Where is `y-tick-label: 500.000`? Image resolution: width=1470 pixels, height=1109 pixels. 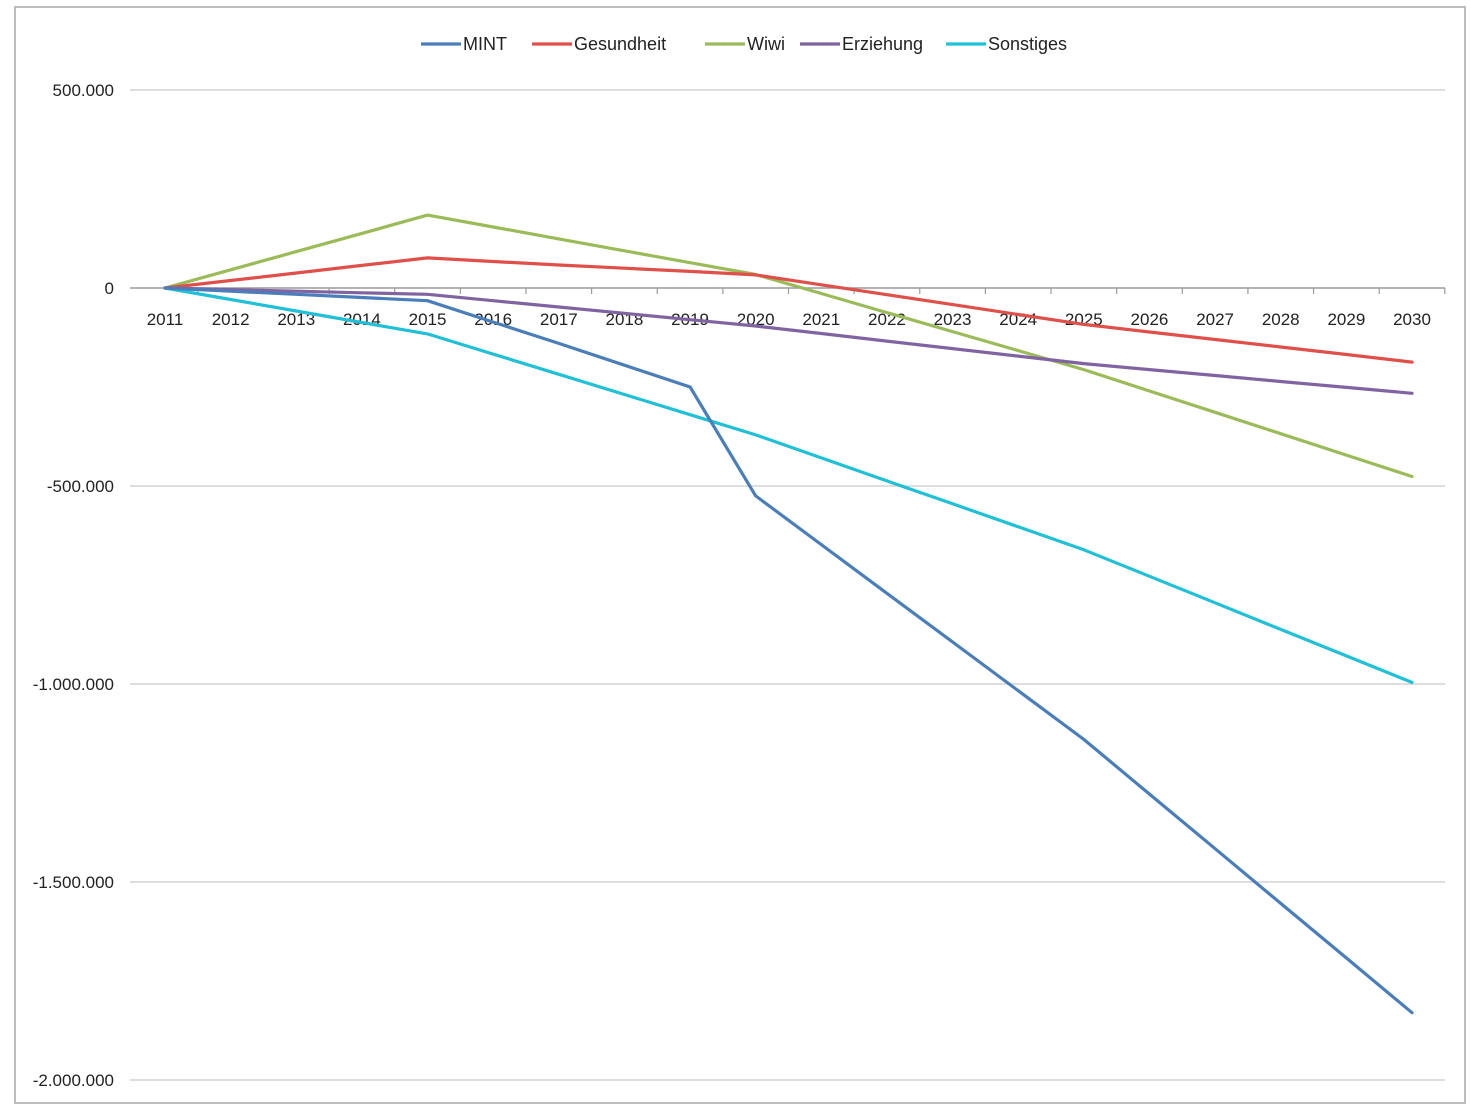
y-tick-label: 500.000 is located at coordinates (83, 90).